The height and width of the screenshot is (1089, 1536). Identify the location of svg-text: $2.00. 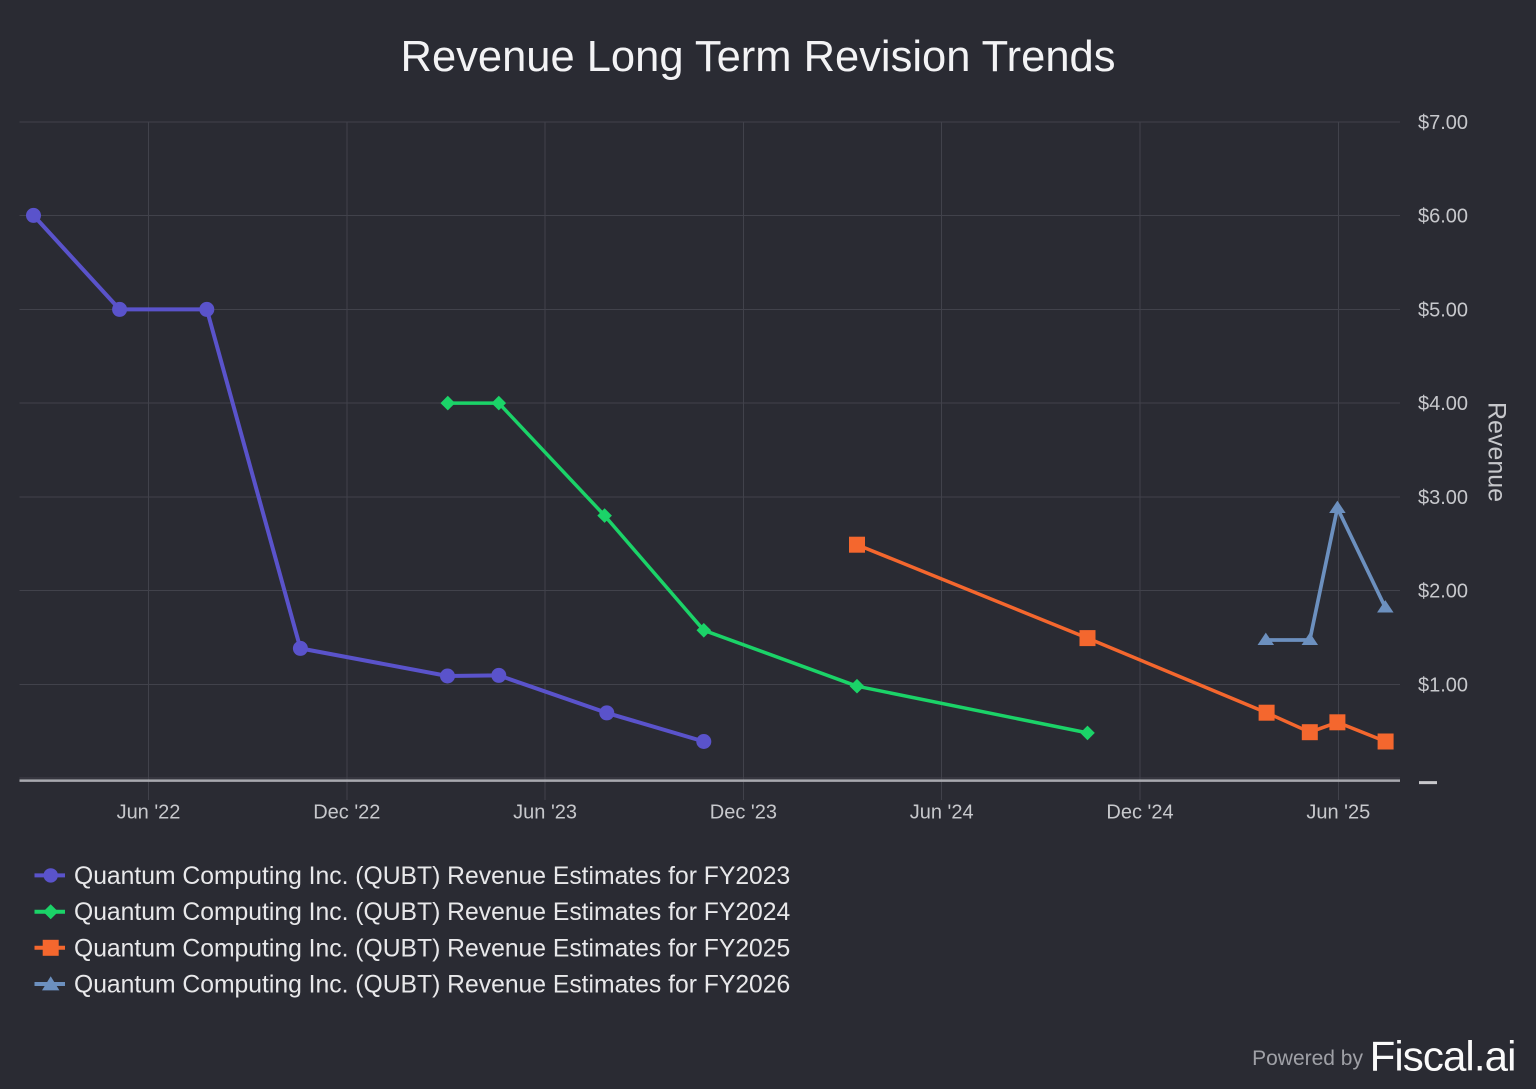
(1443, 592).